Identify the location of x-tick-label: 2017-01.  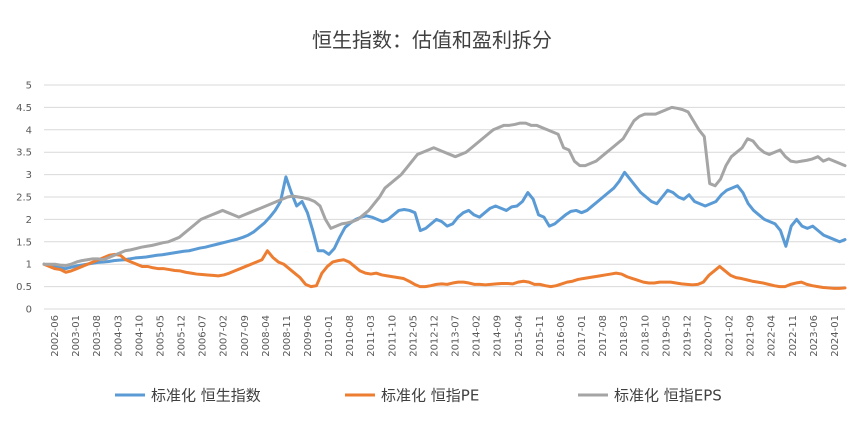
(582, 336).